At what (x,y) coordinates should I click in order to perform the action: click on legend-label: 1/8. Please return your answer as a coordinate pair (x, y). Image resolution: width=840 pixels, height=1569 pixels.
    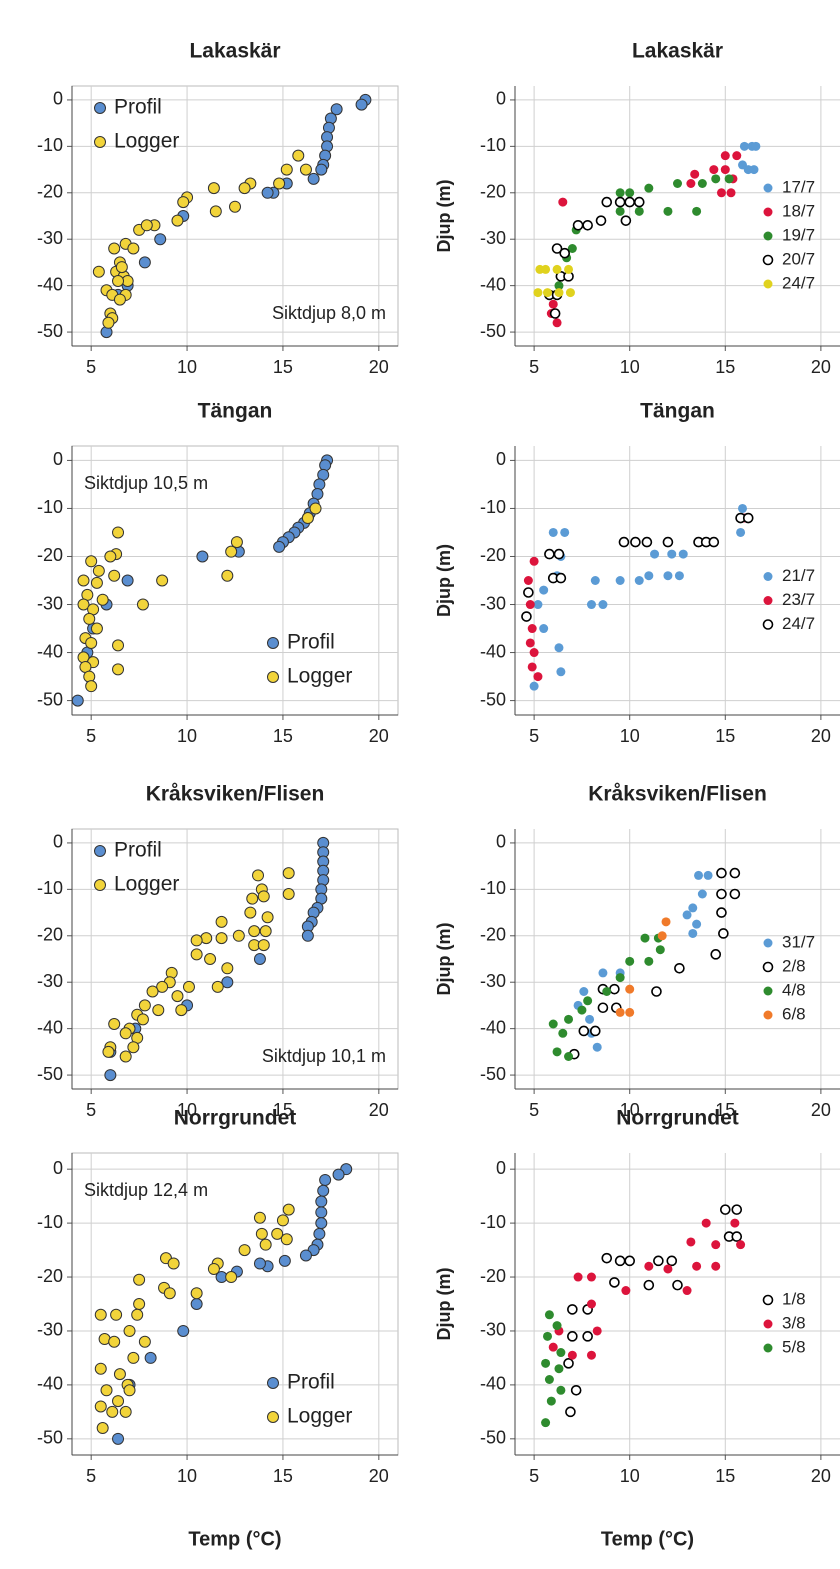
    Looking at the image, I should click on (794, 1298).